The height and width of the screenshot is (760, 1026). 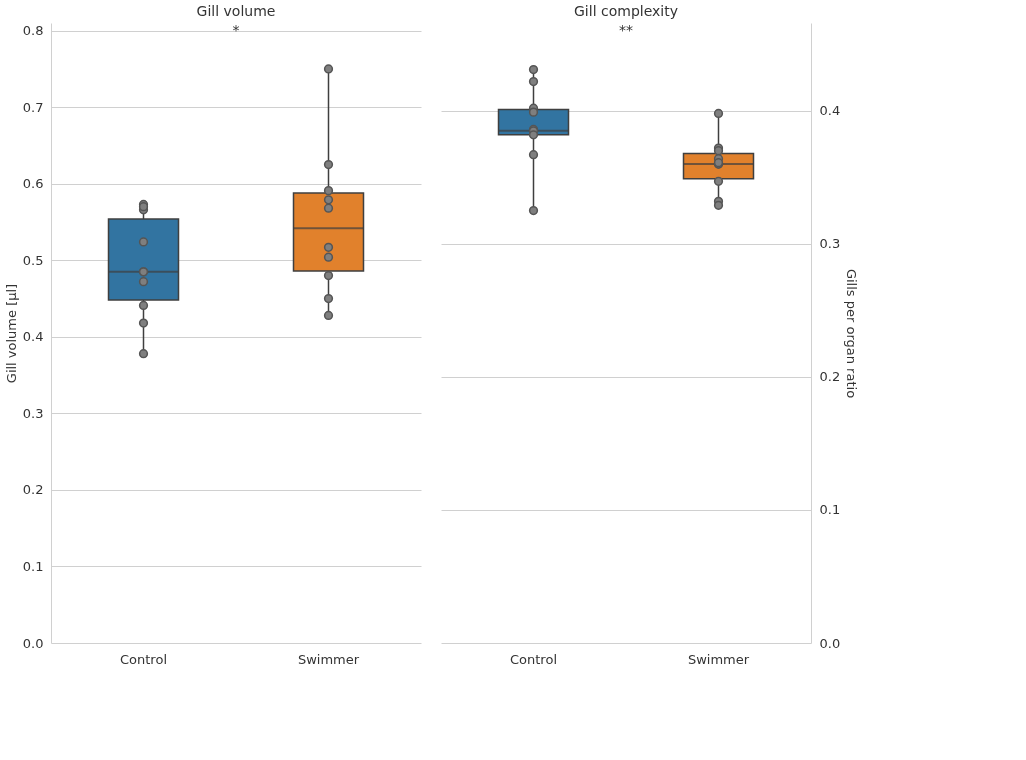 I want to click on y2-tick-label: 0.1, so click(x=830, y=510).